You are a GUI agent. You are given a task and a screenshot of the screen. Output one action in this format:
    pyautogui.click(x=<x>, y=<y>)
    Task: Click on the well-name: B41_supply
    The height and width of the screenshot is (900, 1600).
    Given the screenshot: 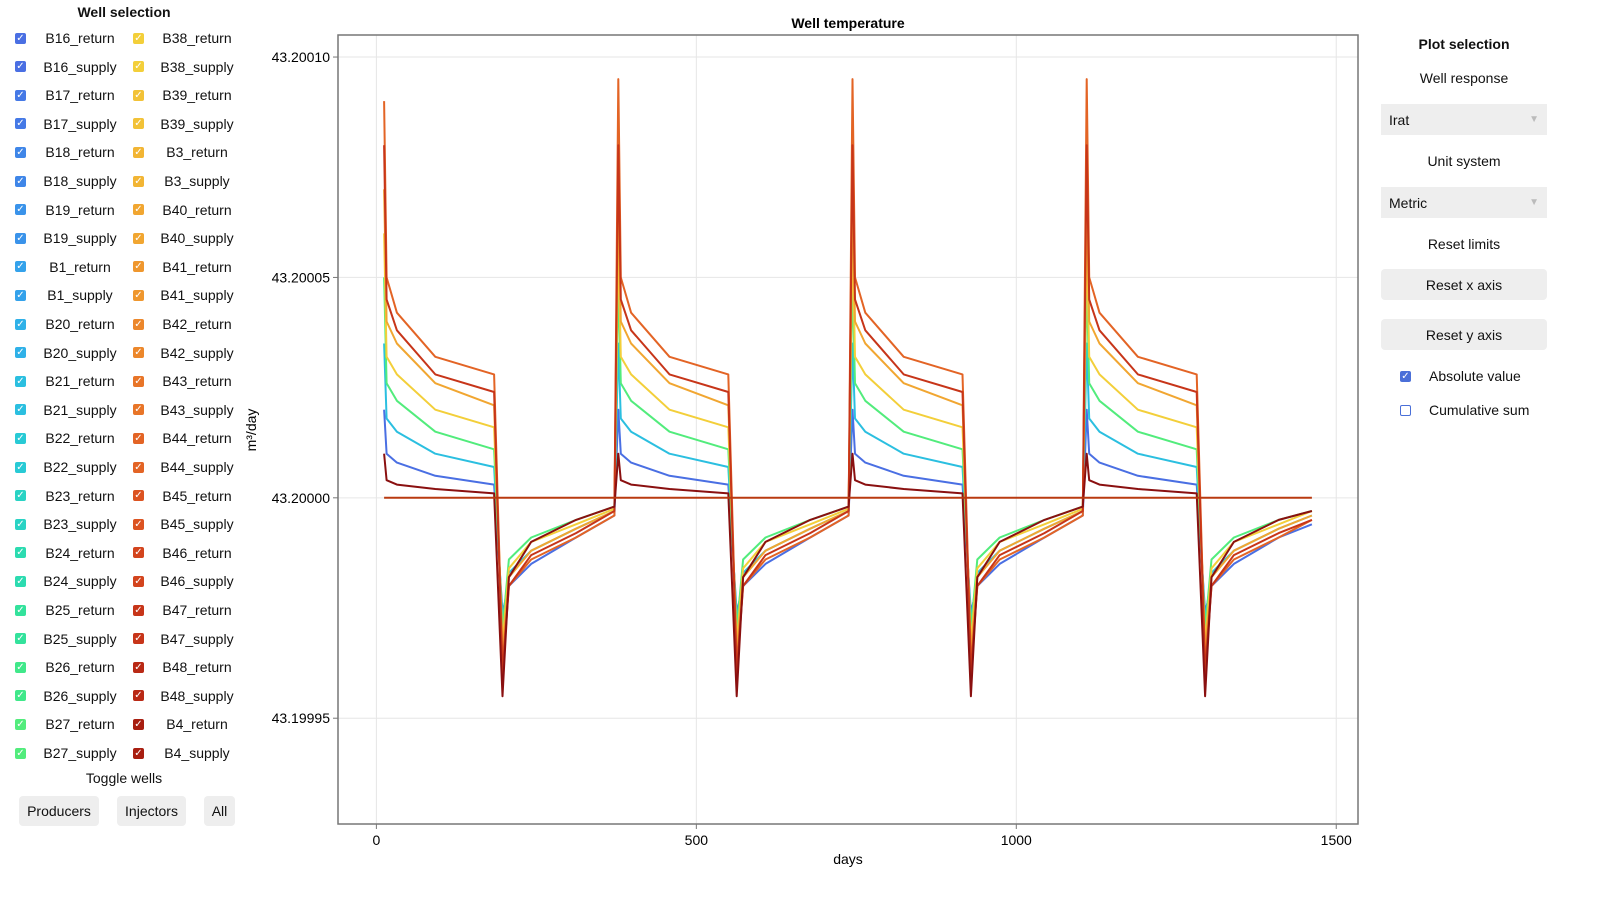 What is the action you would take?
    pyautogui.click(x=197, y=295)
    